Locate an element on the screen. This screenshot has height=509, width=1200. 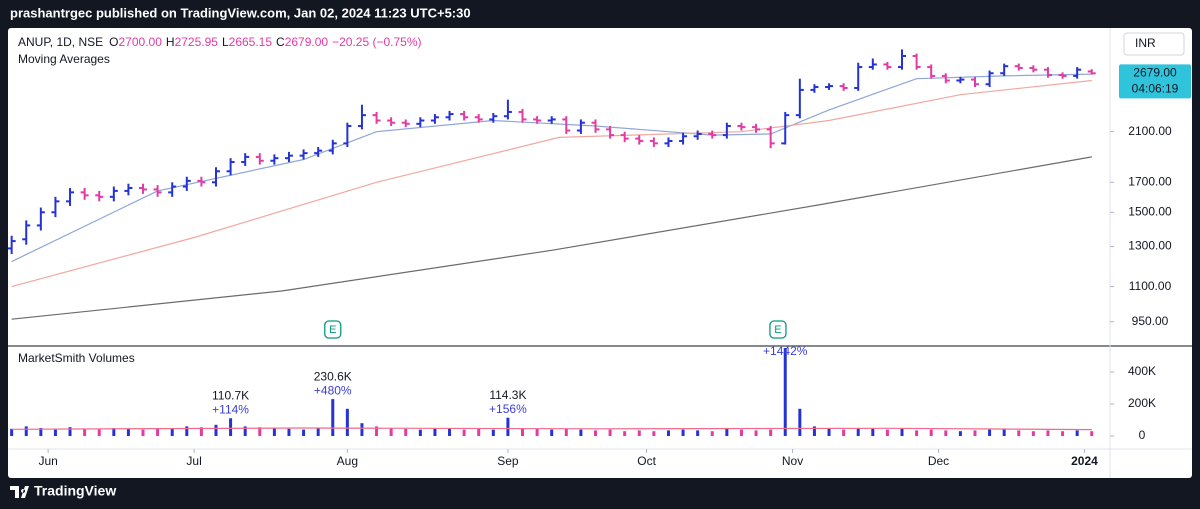
legend-key: L is located at coordinates (225, 42).